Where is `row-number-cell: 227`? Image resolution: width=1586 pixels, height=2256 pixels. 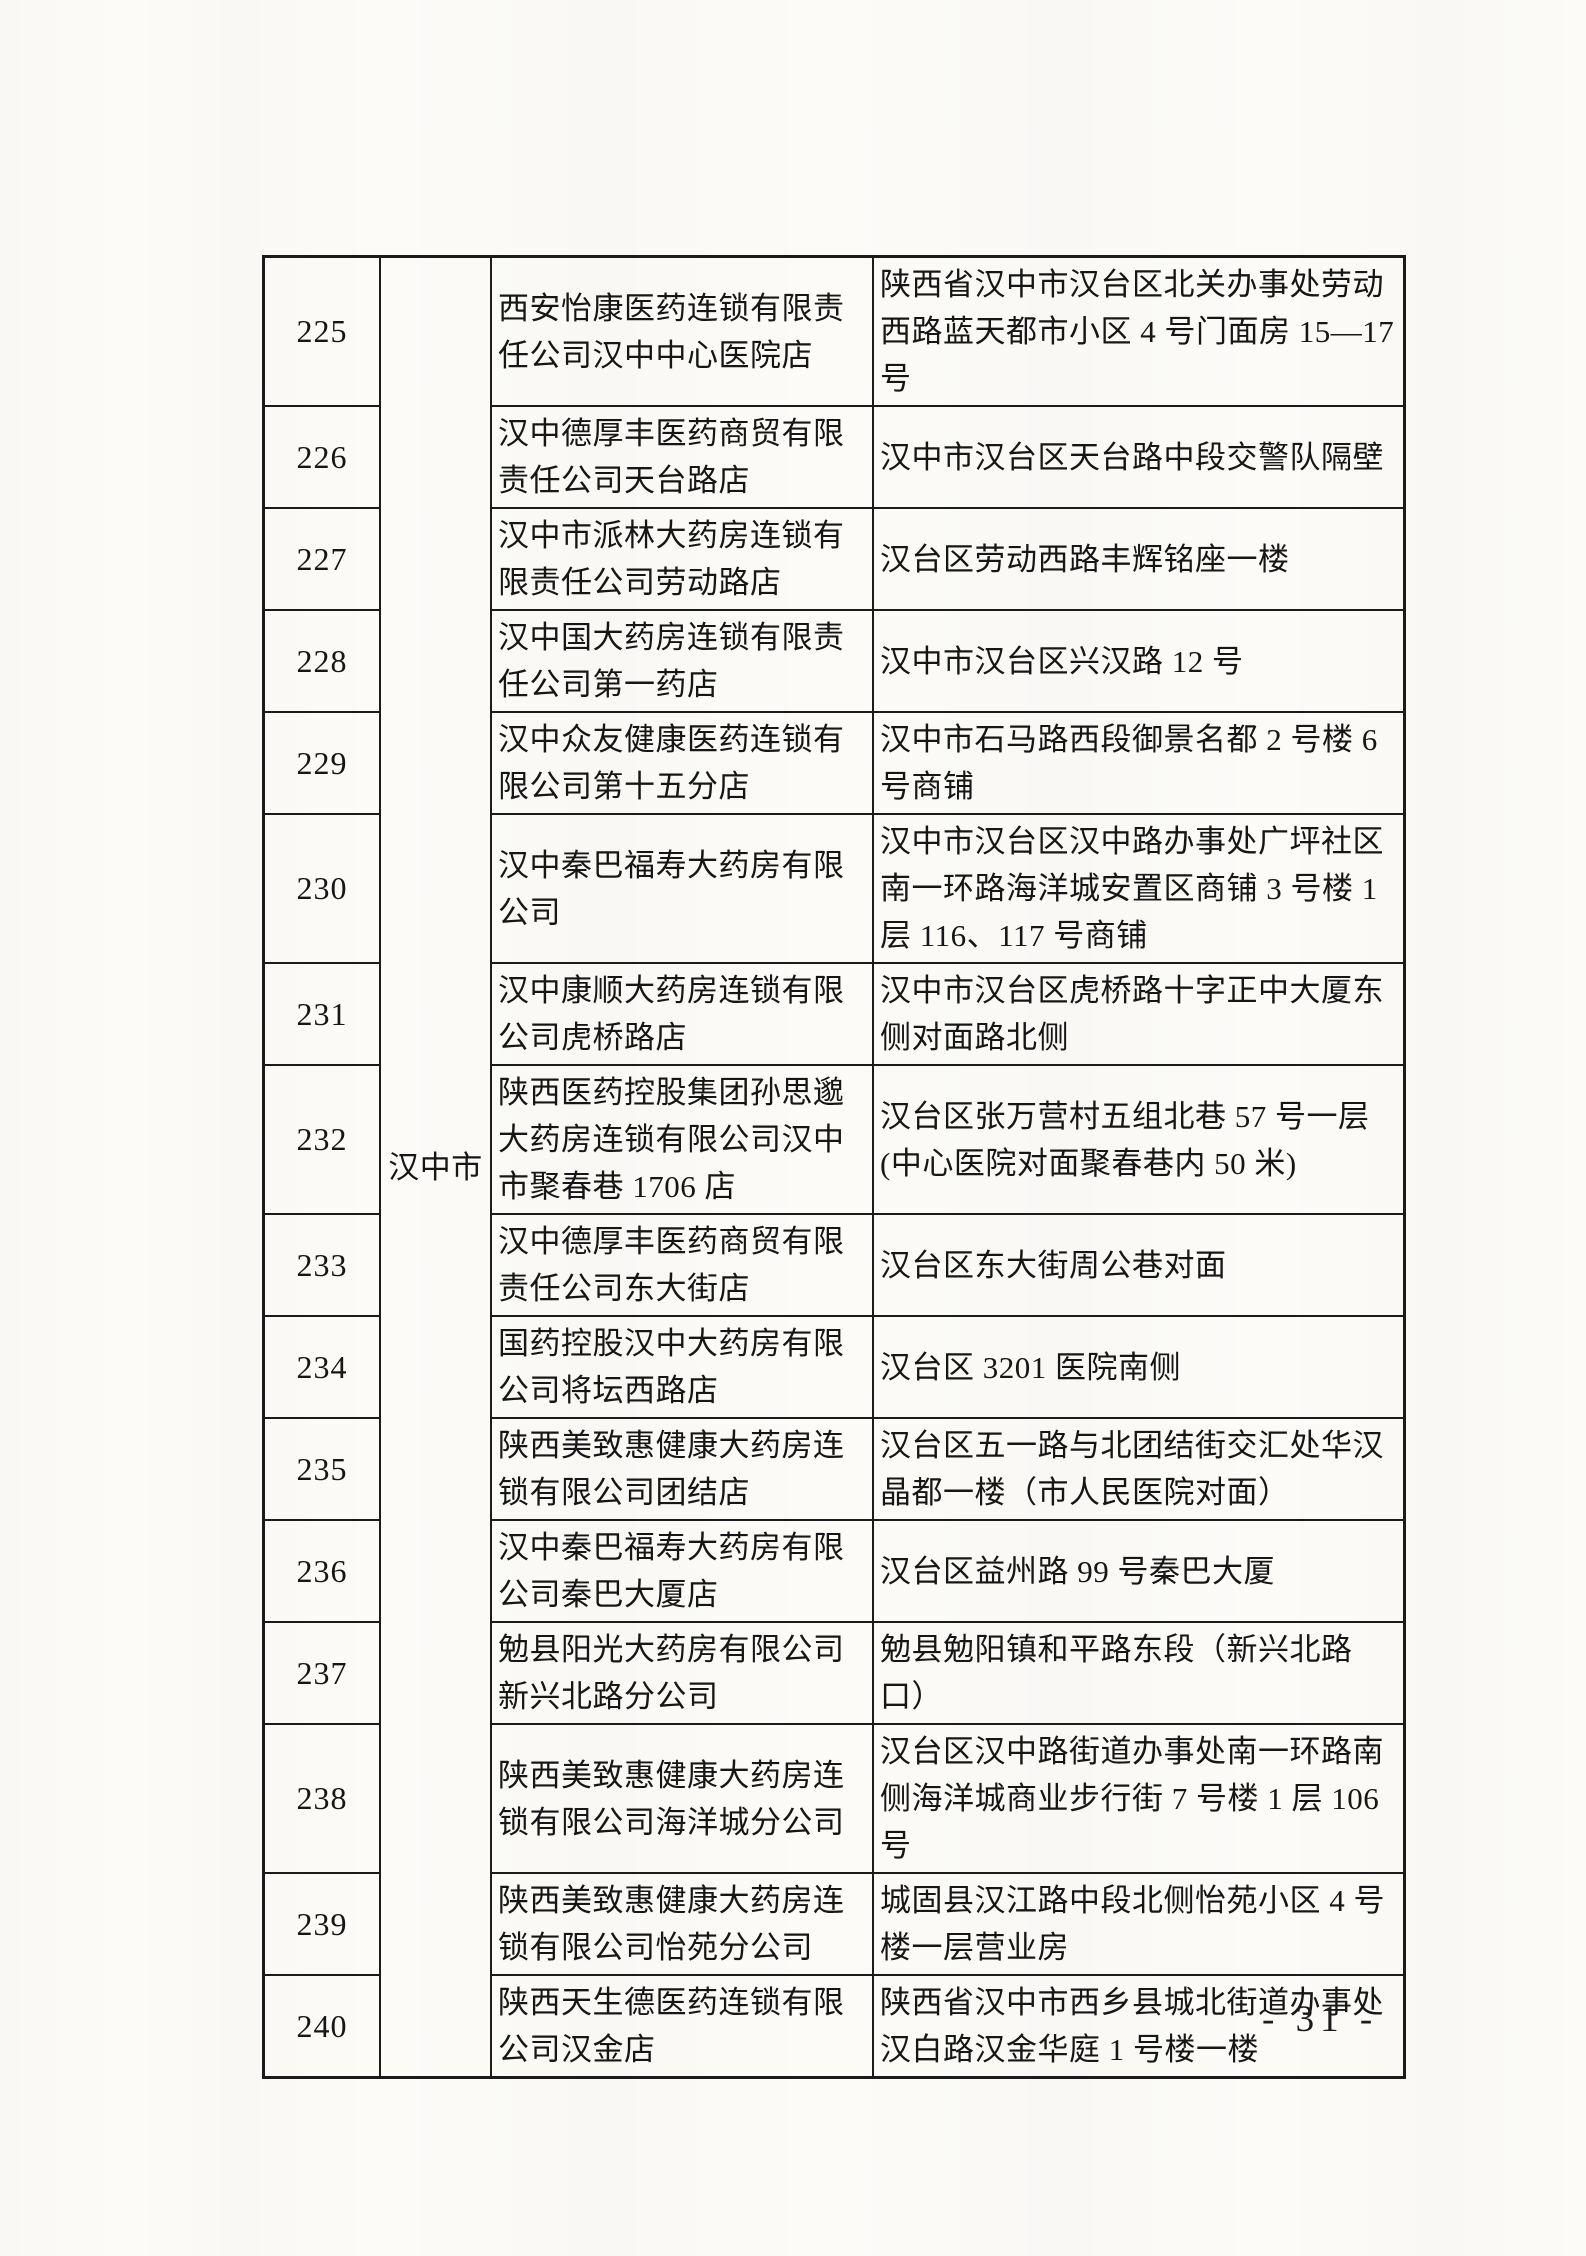 row-number-cell: 227 is located at coordinates (321, 559).